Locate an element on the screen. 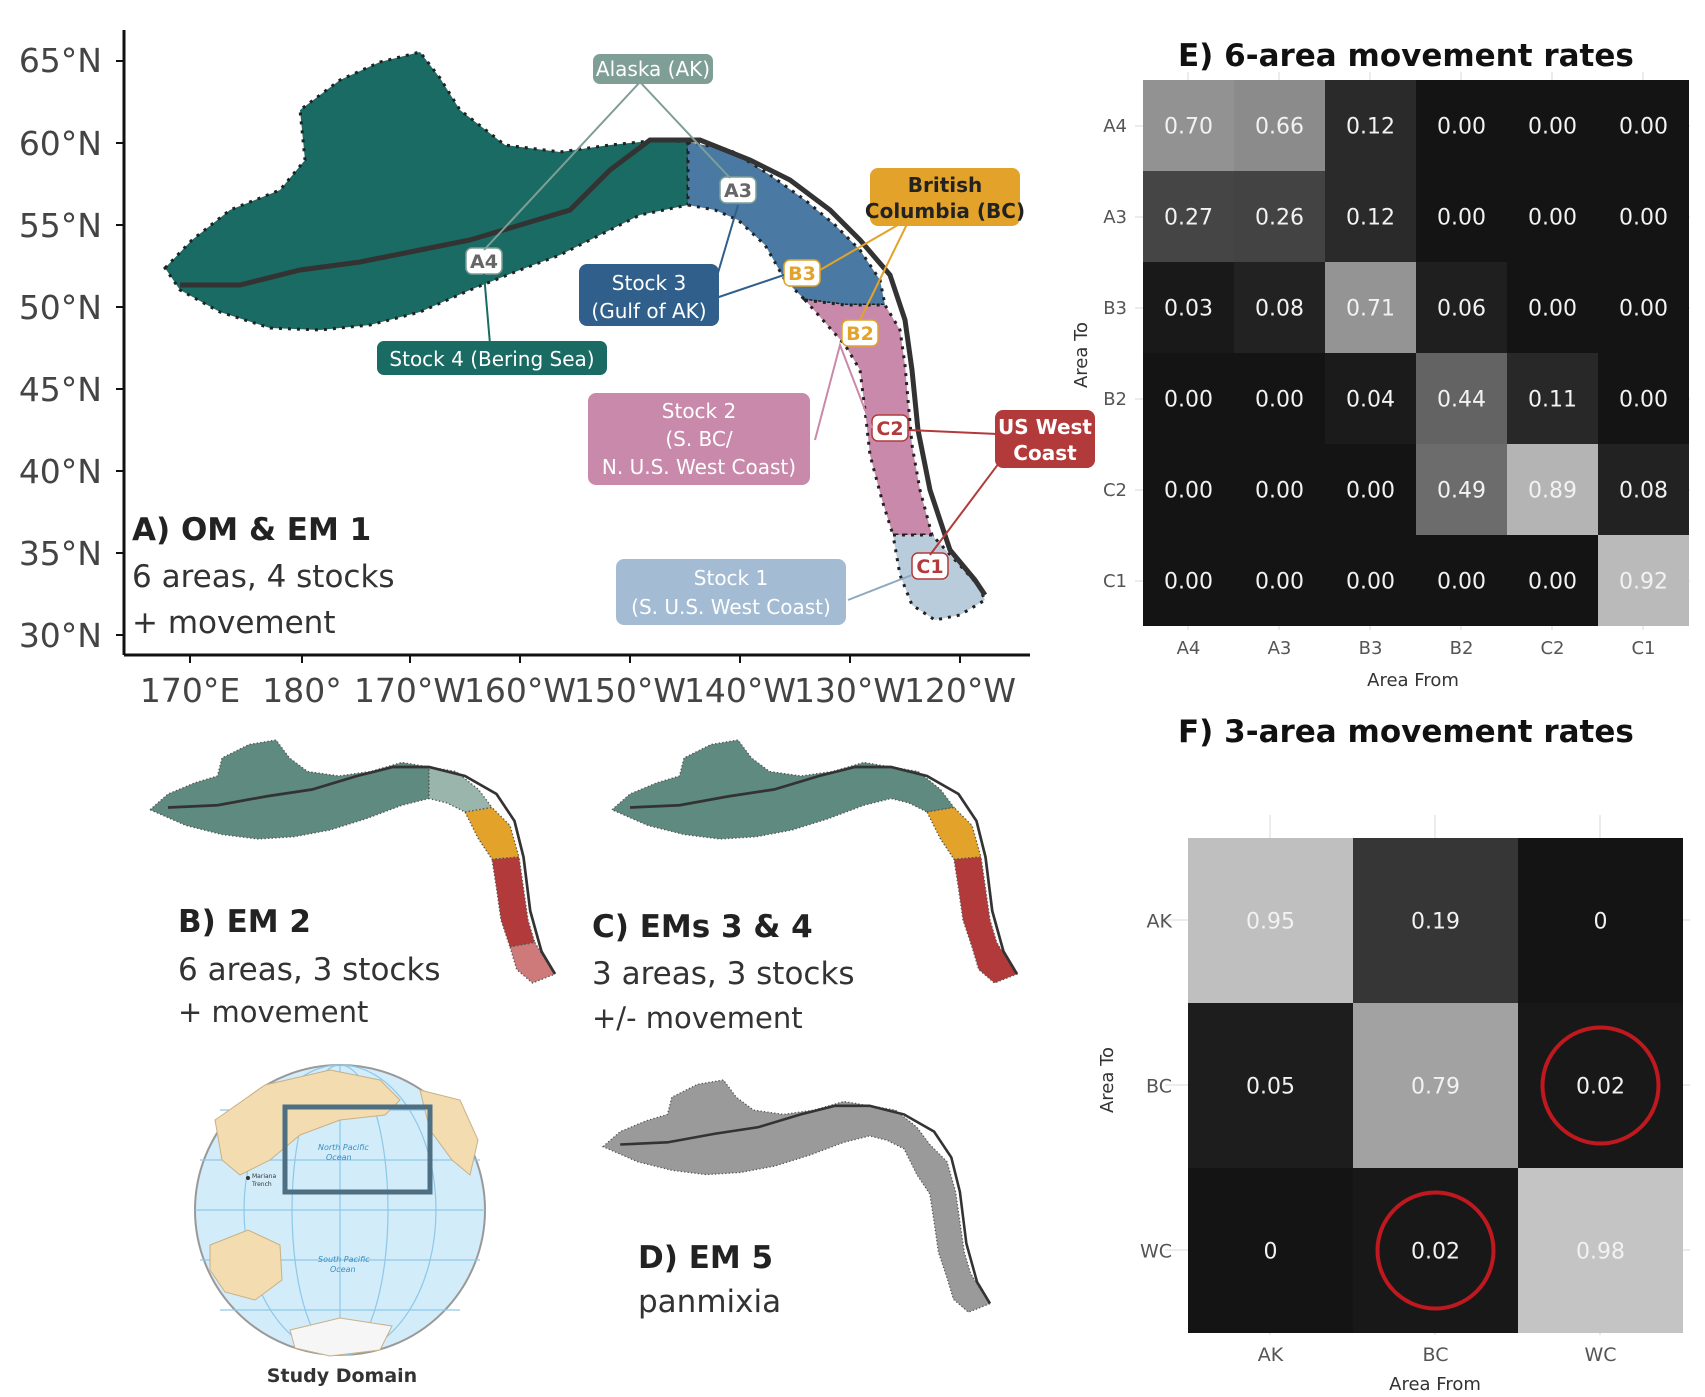  heatmap-x-tick: BC is located at coordinates (1436, 1355).